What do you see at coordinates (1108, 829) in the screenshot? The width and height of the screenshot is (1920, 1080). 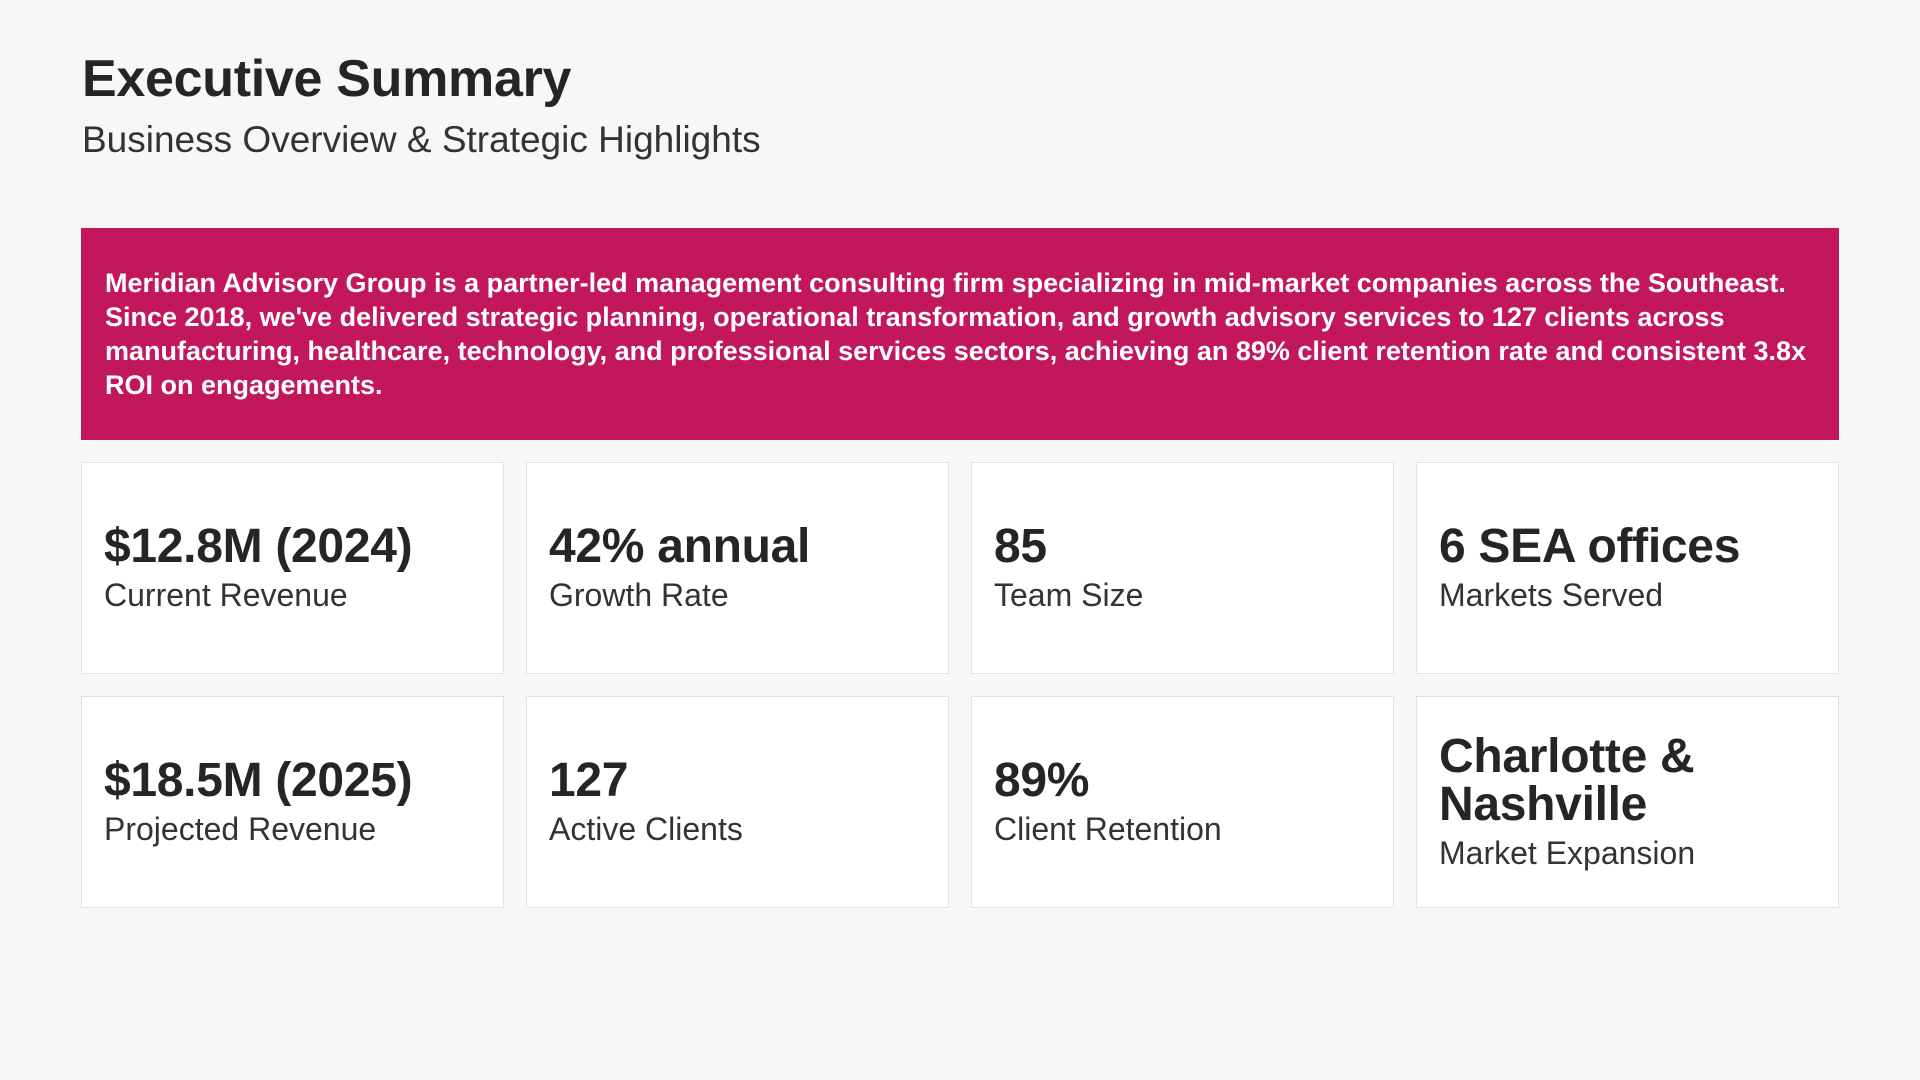 I see `metric-label: Client Retention` at bounding box center [1108, 829].